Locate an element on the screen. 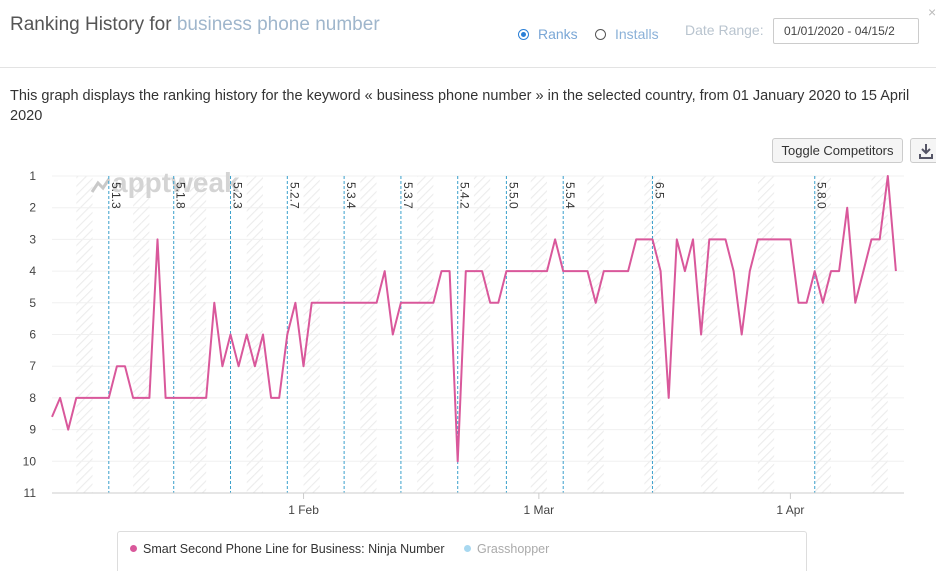 The image size is (936, 571). download-button is located at coordinates (923, 150).